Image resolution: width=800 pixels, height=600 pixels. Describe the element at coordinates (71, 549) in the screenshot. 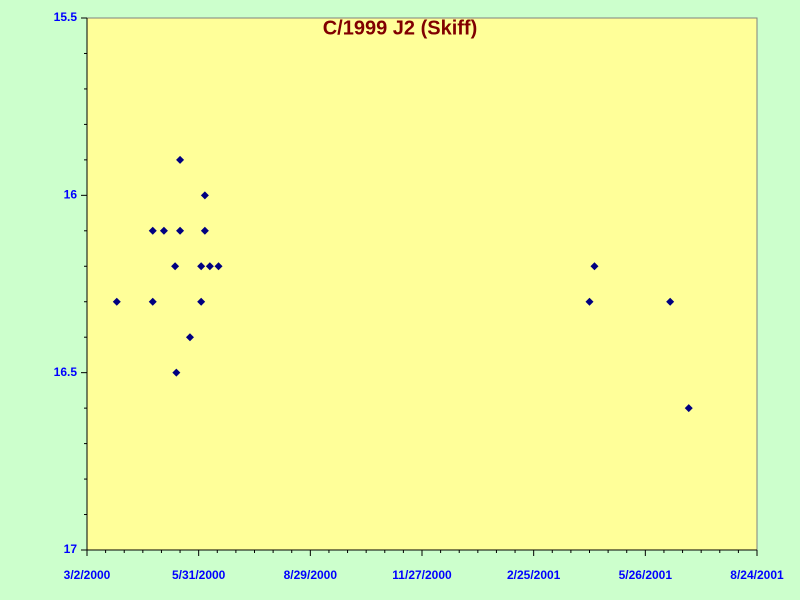

I see `y-tick-label: 17` at that location.